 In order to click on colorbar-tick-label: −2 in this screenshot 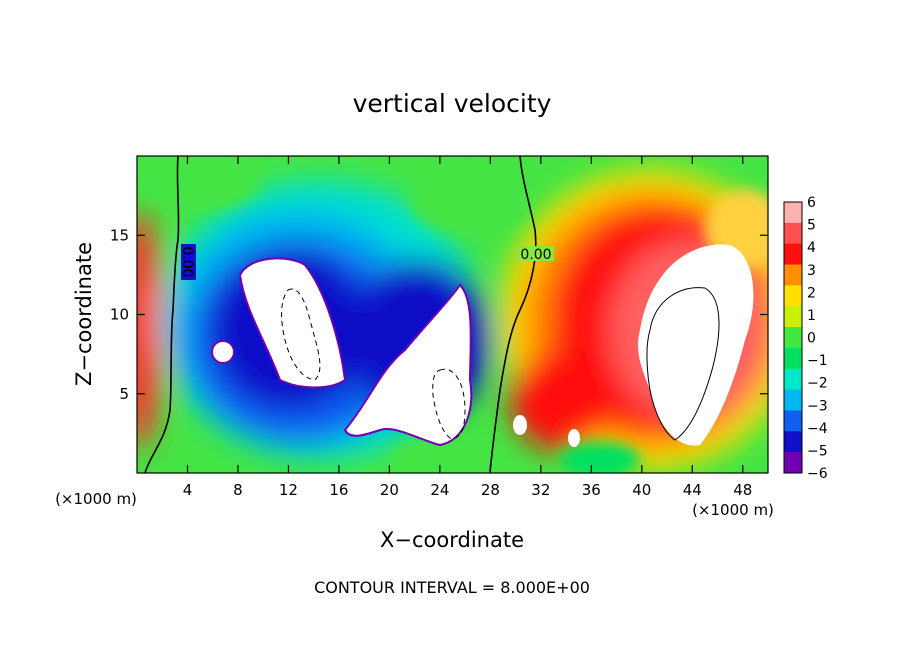, I will do `click(817, 384)`.